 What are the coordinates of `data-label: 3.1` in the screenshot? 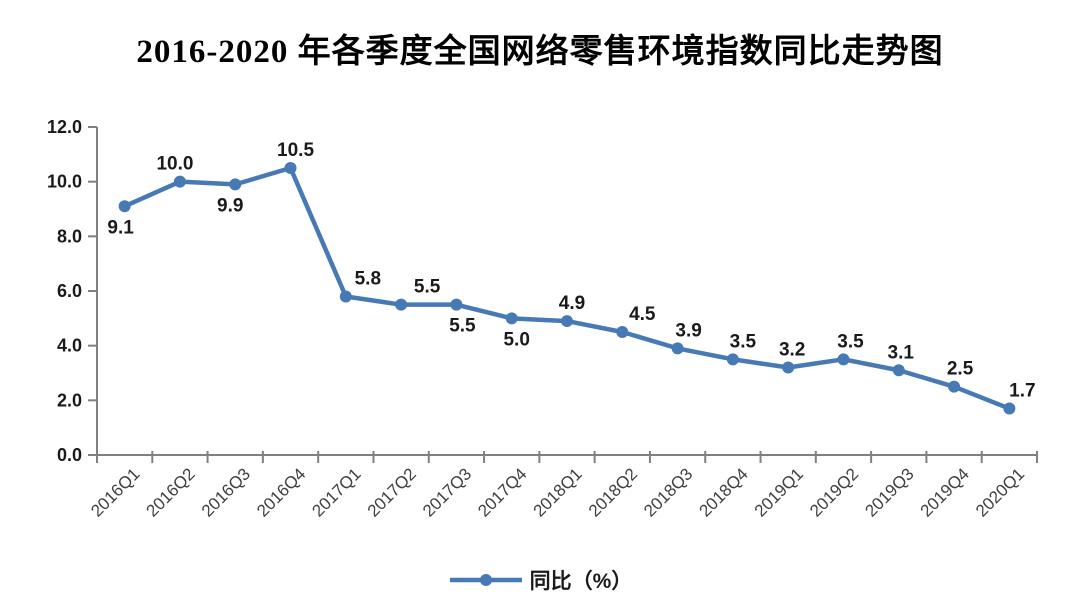 It's located at (901, 352).